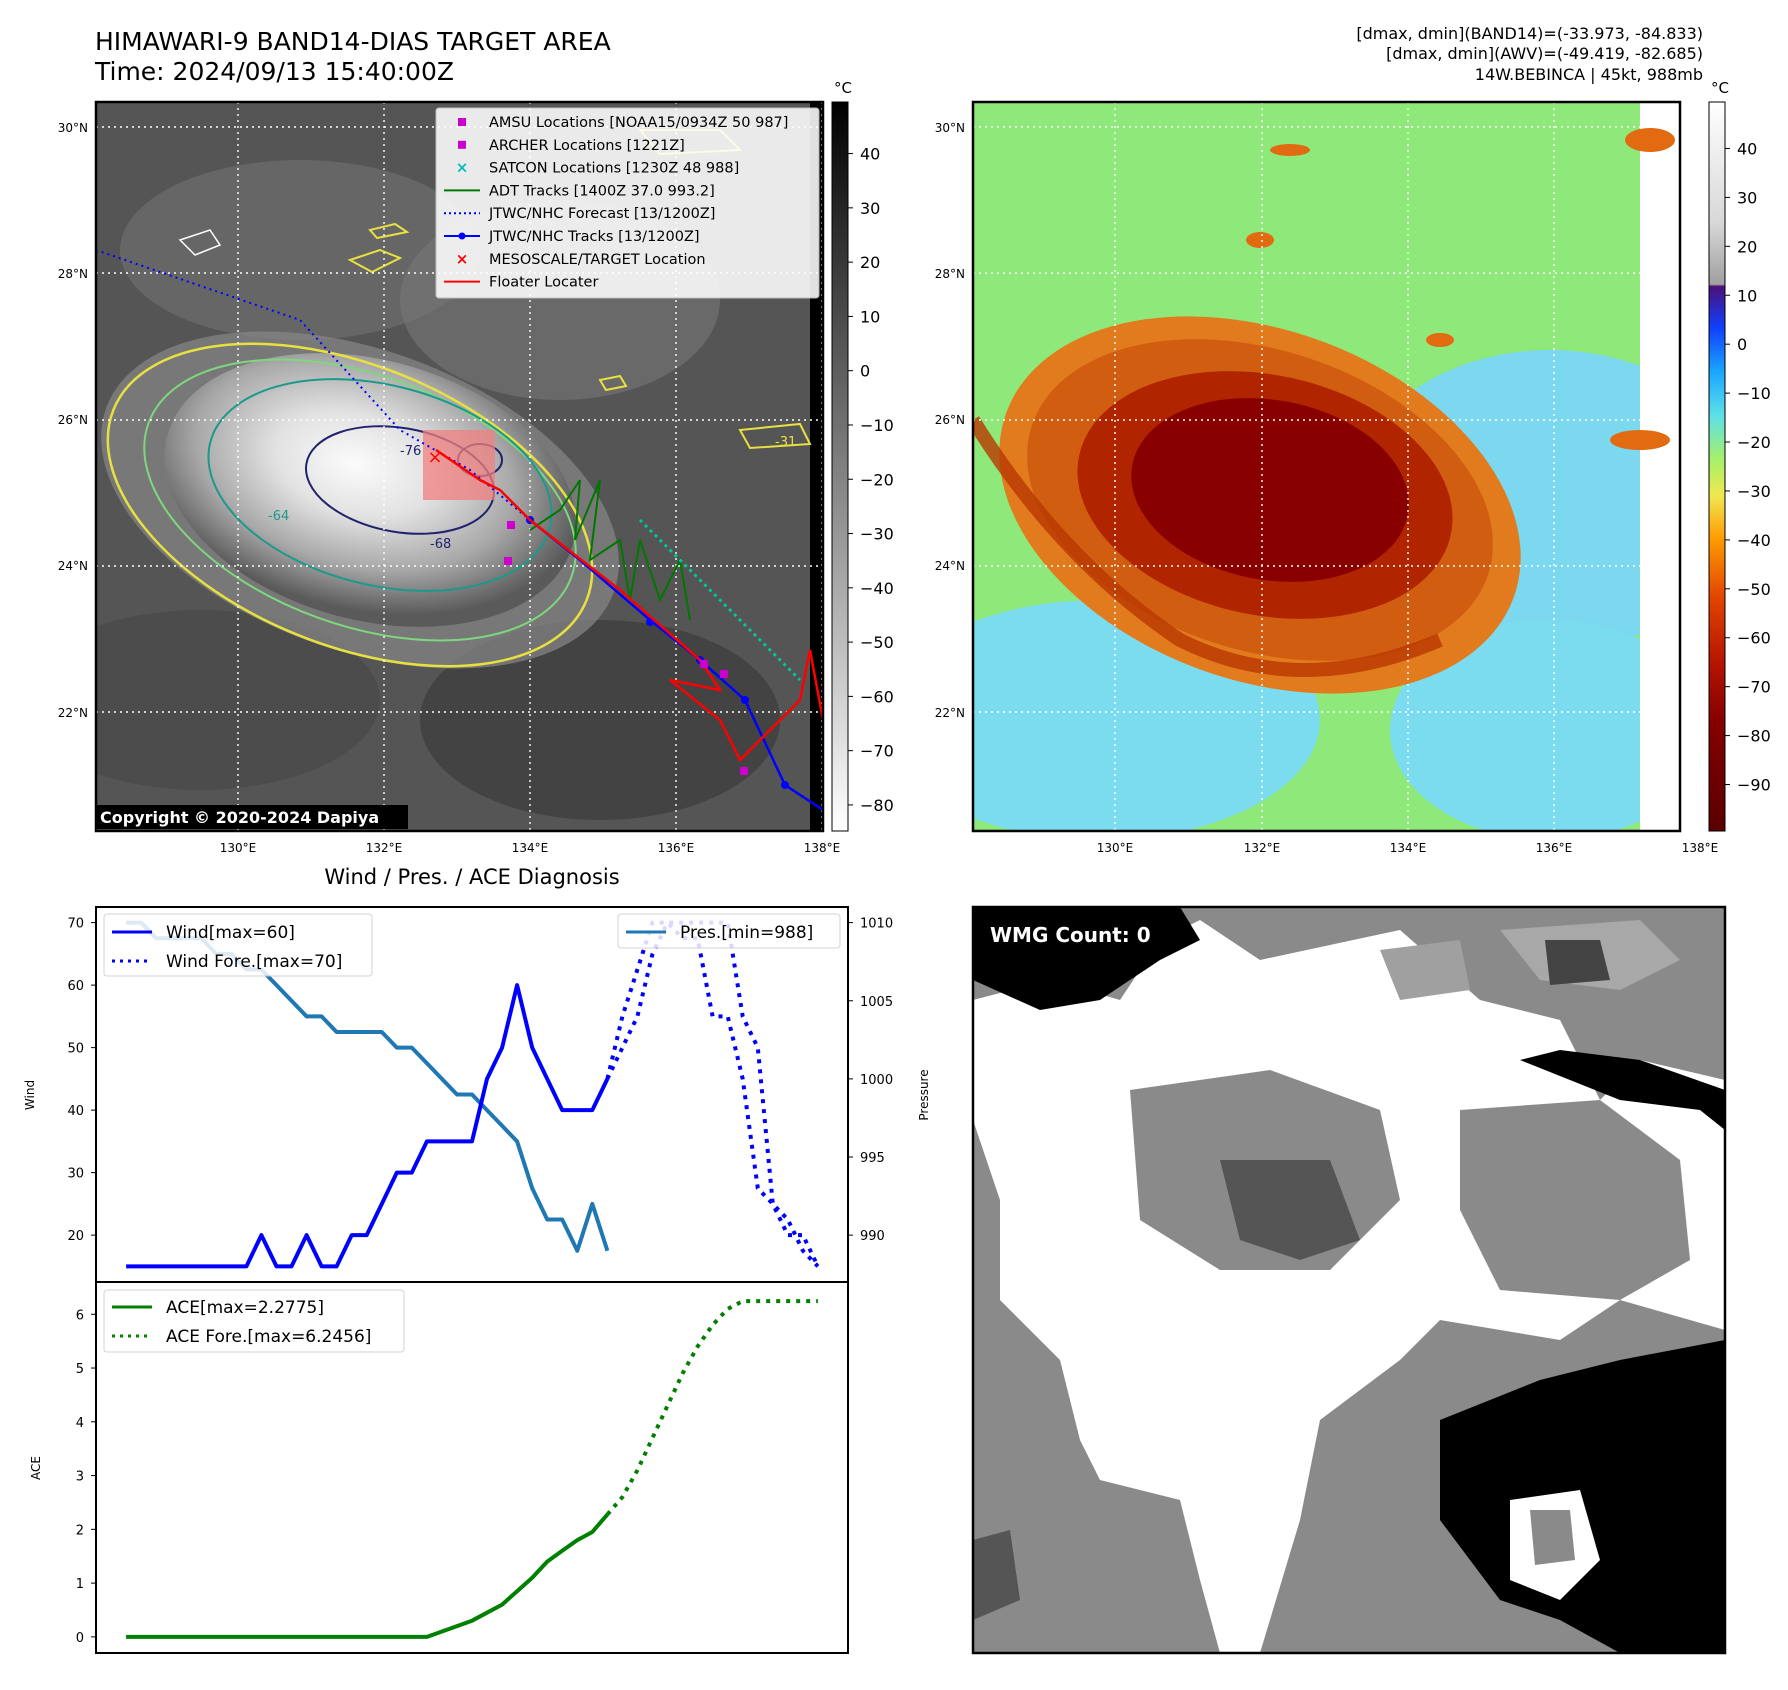 This screenshot has width=1788, height=1690. Describe the element at coordinates (80, 1638) in the screenshot. I see `aceTicks-label-6: 0` at that location.